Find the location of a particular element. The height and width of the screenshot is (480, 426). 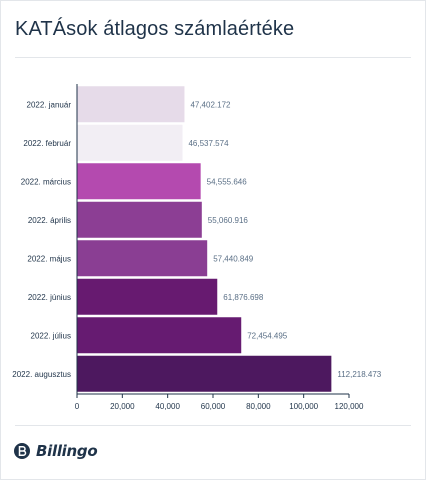

x-tick-label: 20,000 is located at coordinates (122, 406).